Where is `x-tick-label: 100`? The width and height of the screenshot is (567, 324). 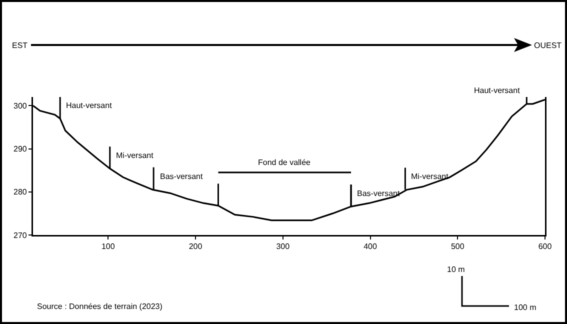
x-tick-label: 100 is located at coordinates (108, 247).